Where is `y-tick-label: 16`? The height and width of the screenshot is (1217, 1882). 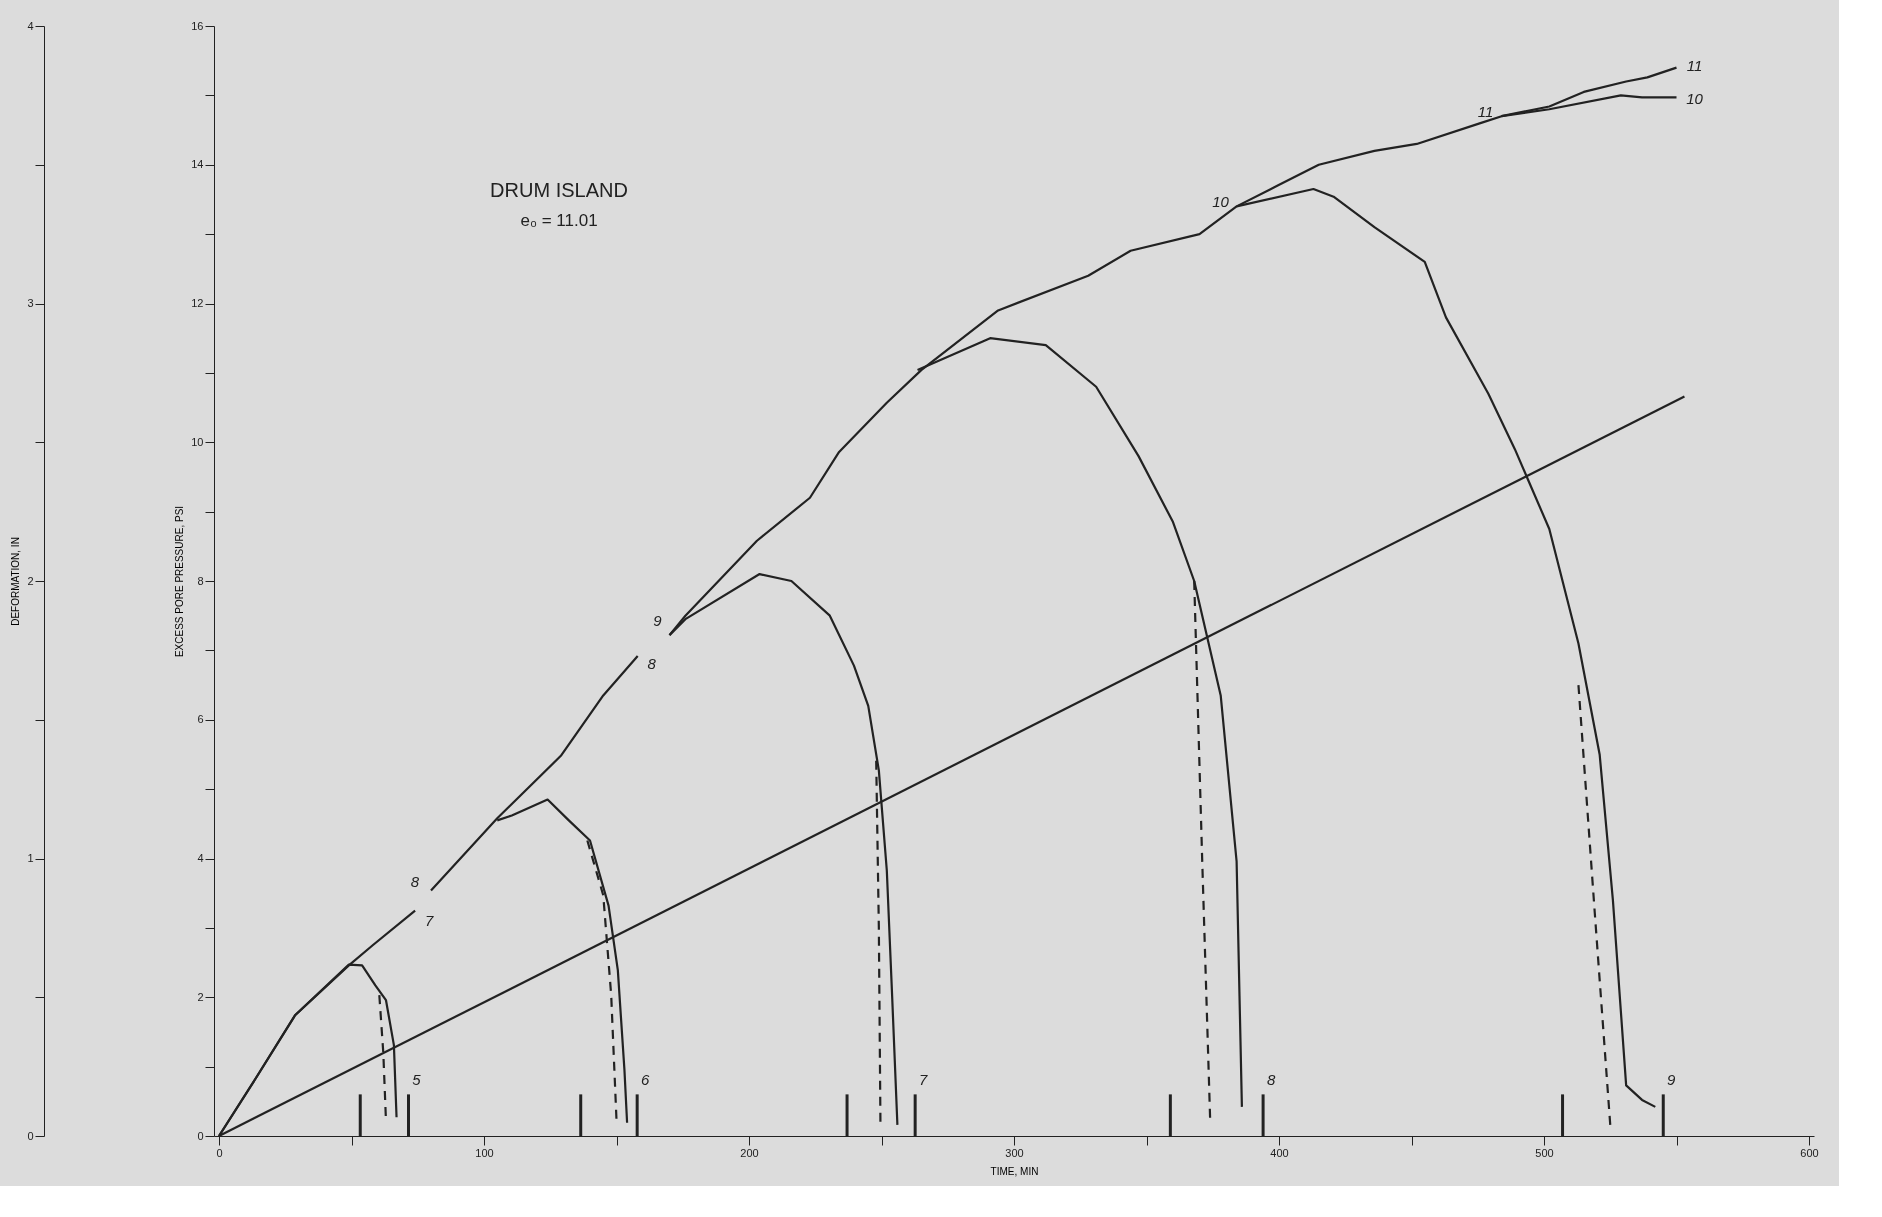
y-tick-label: 16 is located at coordinates (197, 25).